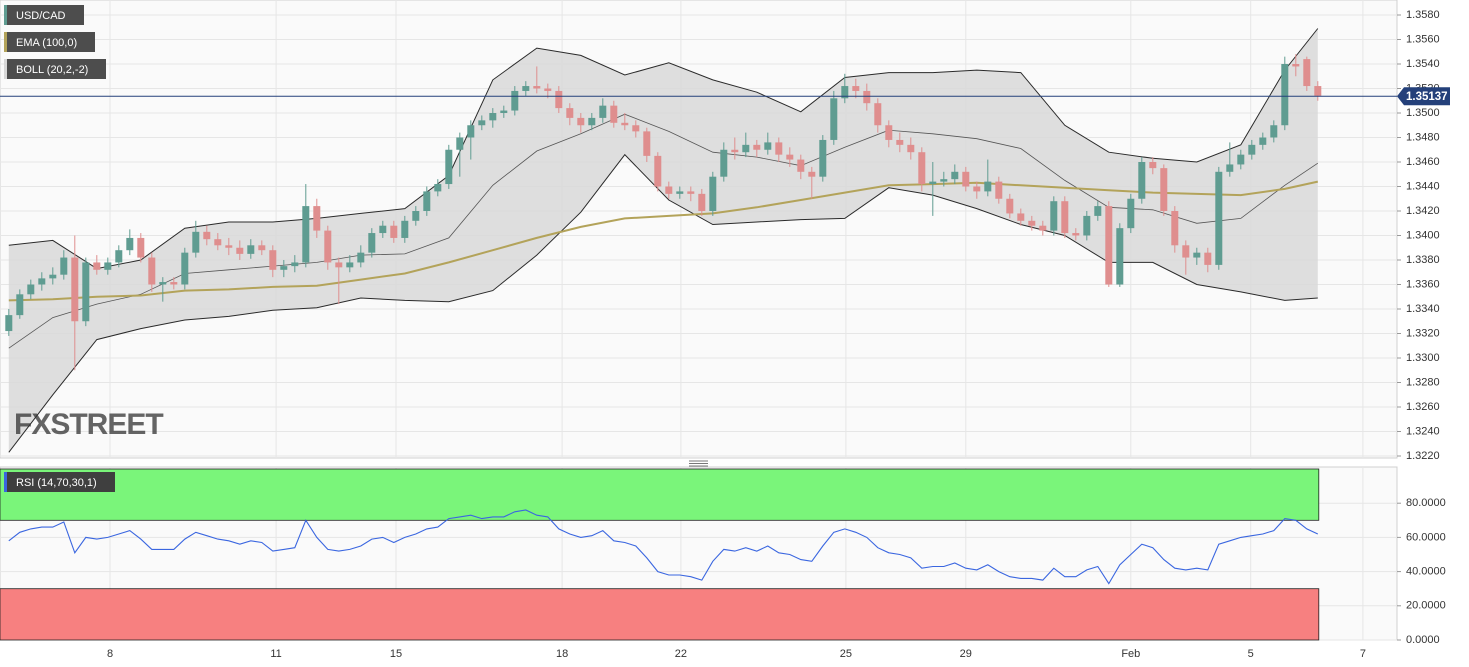 Image resolution: width=1469 pixels, height=667 pixels. I want to click on y-tick-label: 1.3420, so click(1423, 211).